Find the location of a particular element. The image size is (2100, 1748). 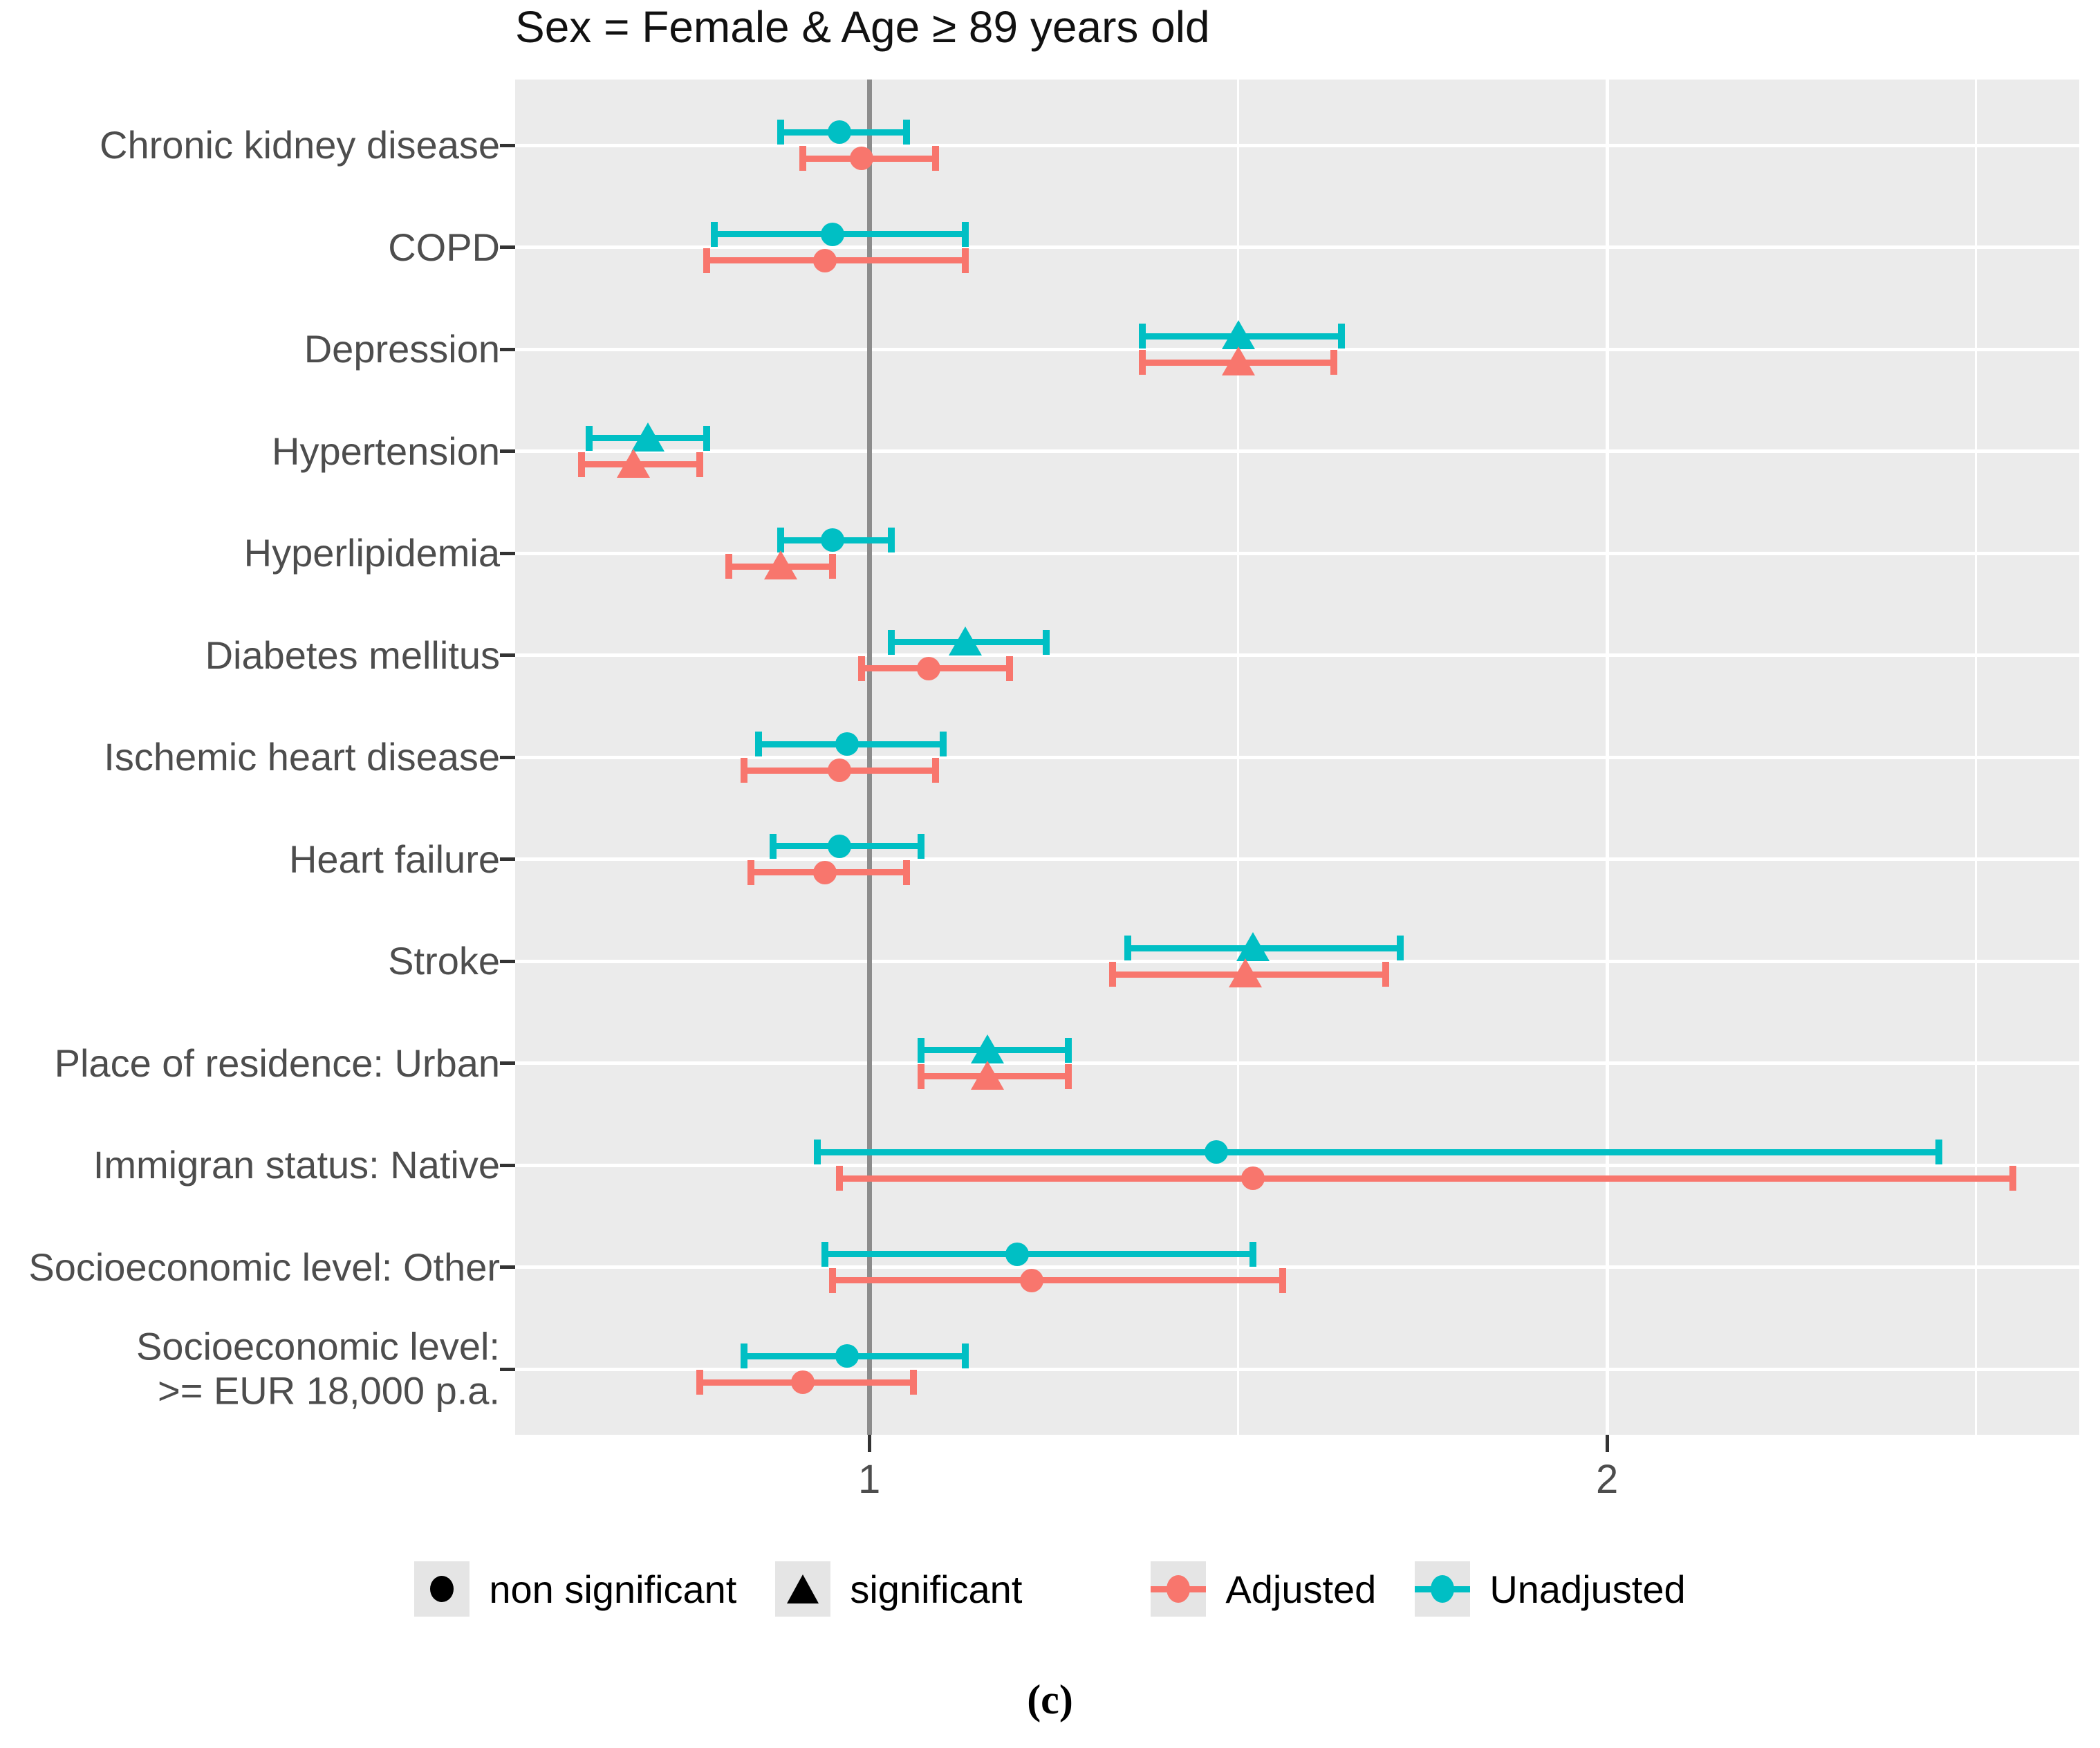

y-axis-label: Place of residence: Urban is located at coordinates (277, 1063).